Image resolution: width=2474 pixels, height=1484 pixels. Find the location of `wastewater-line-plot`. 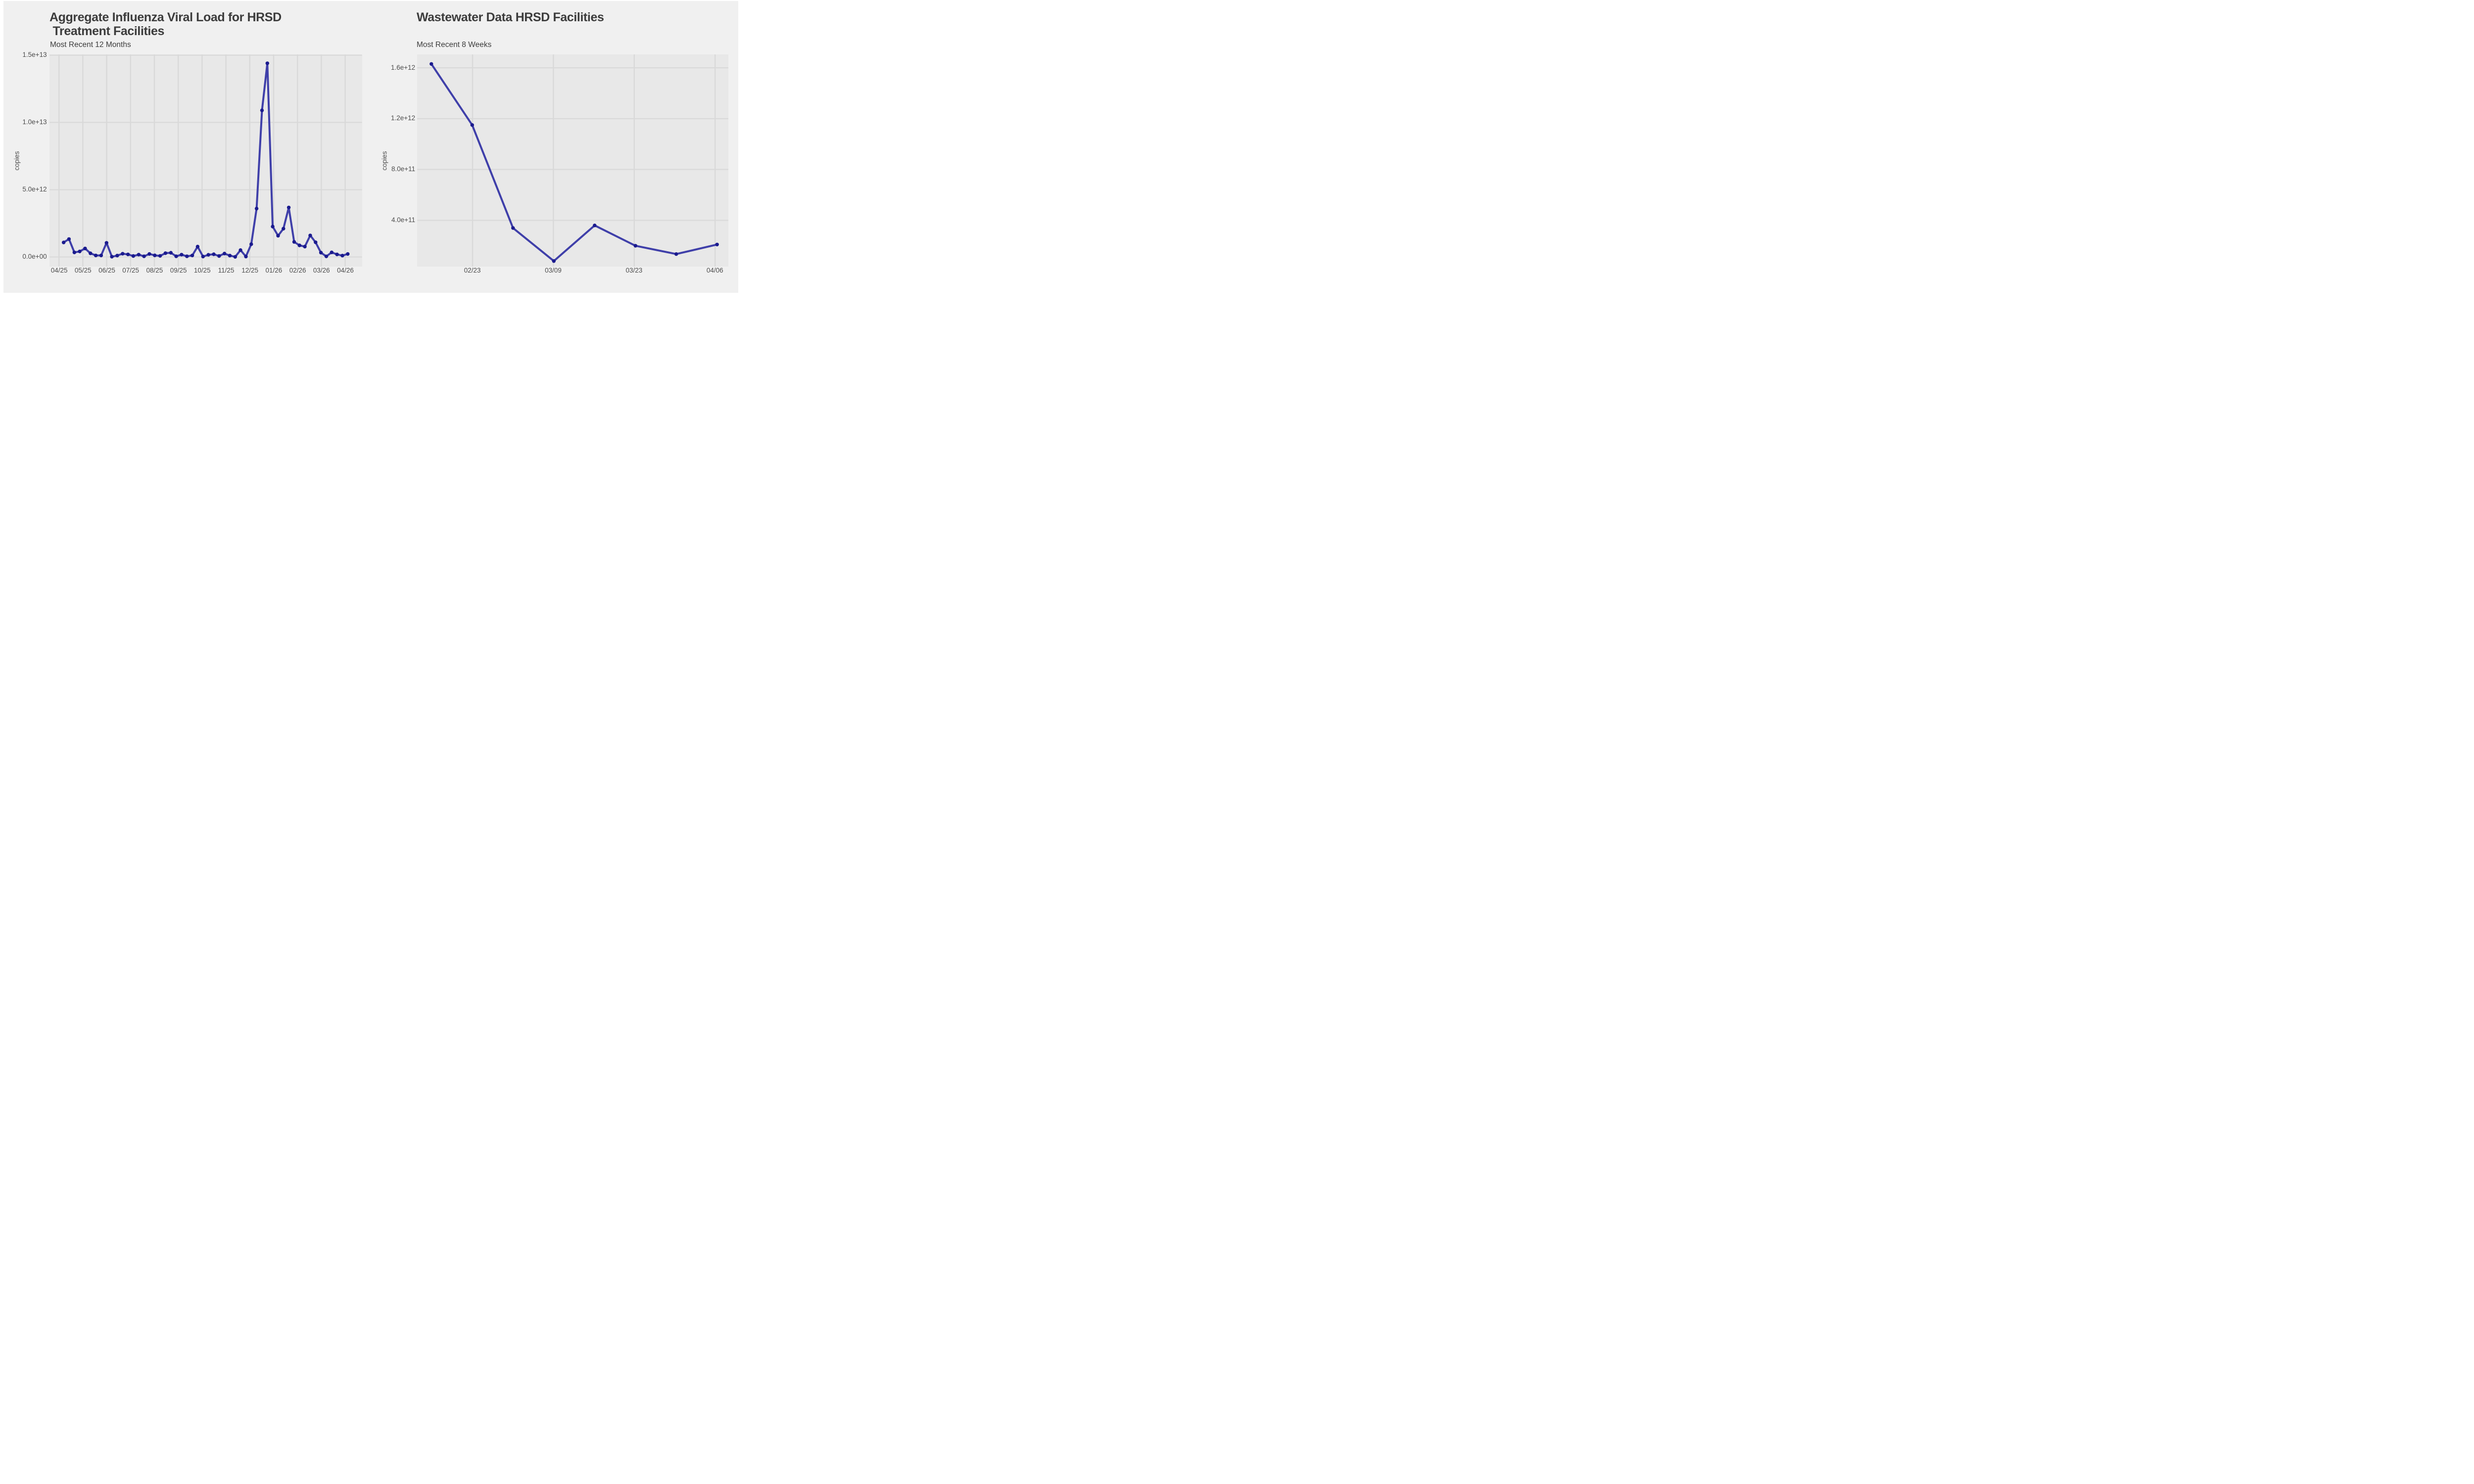

wastewater-line-plot is located at coordinates (573, 160).